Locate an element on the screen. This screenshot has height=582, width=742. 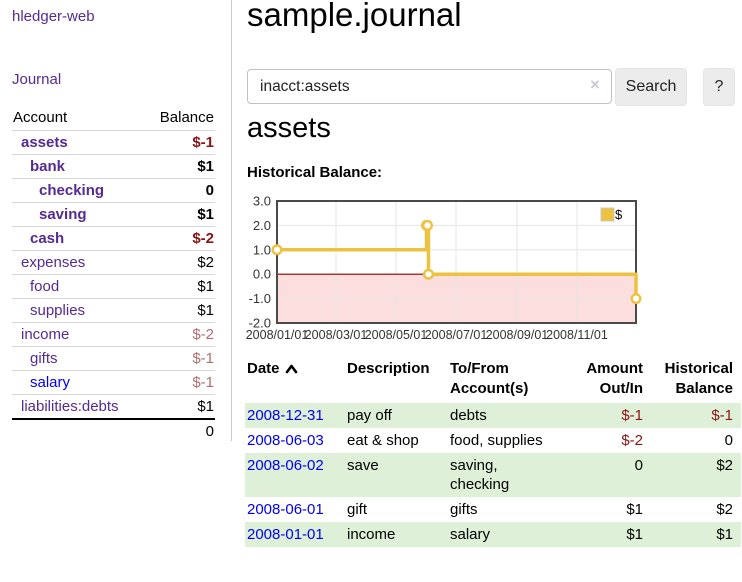
sidebar-item-journal: Journal is located at coordinates (37, 79).